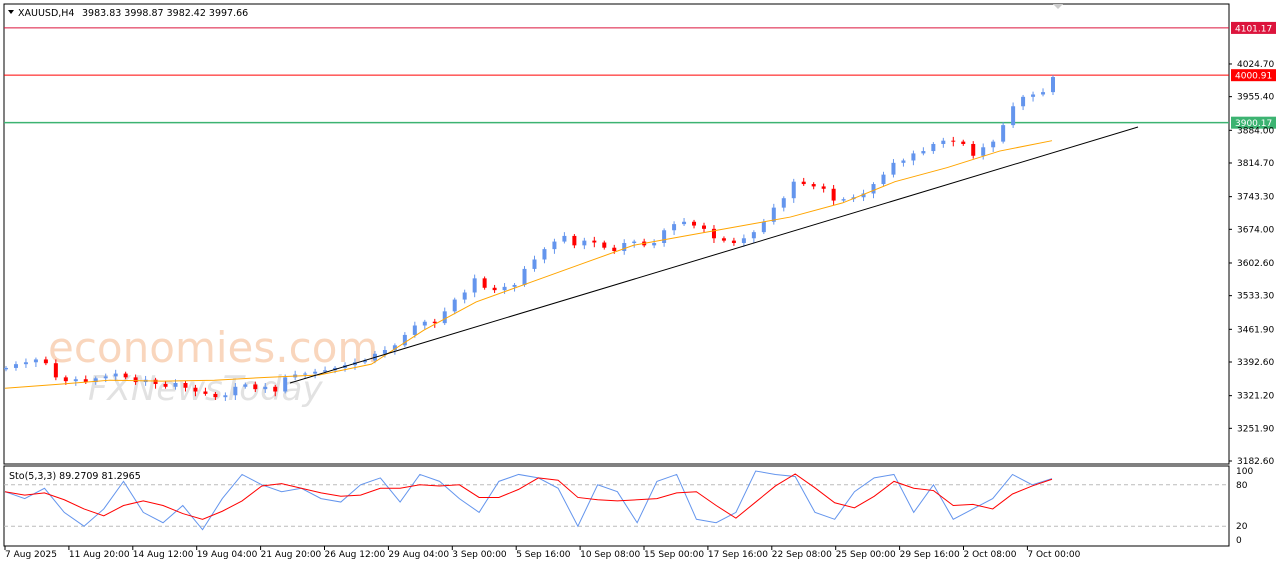  I want to click on stoch-tick-label: 80, so click(1242, 486).